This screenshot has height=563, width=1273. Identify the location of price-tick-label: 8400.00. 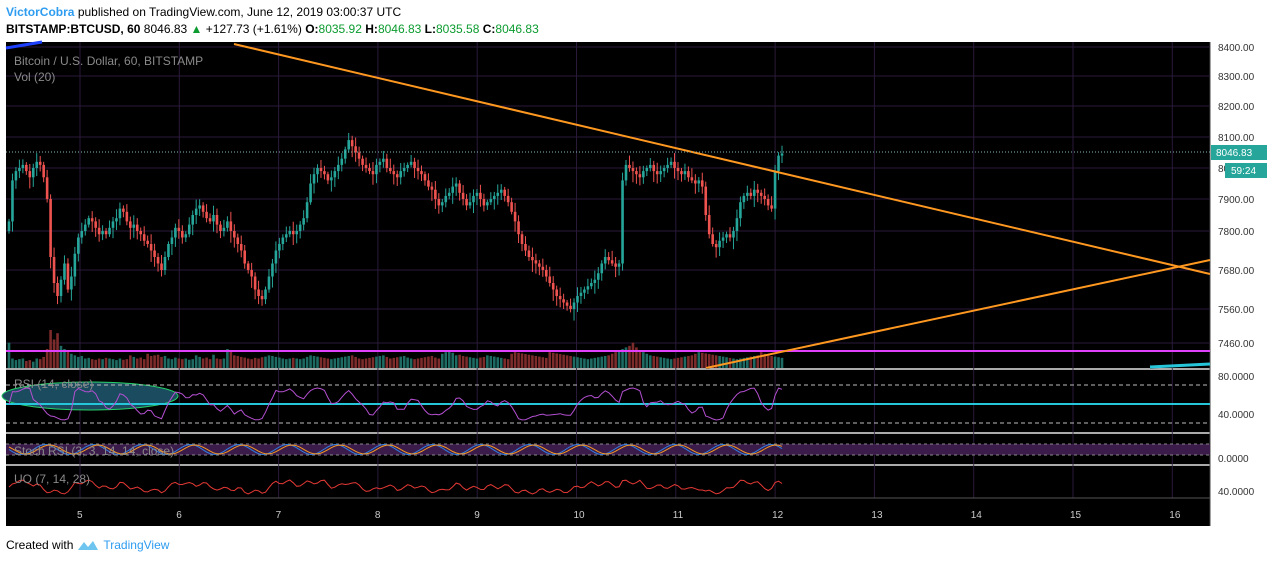
(1236, 48).